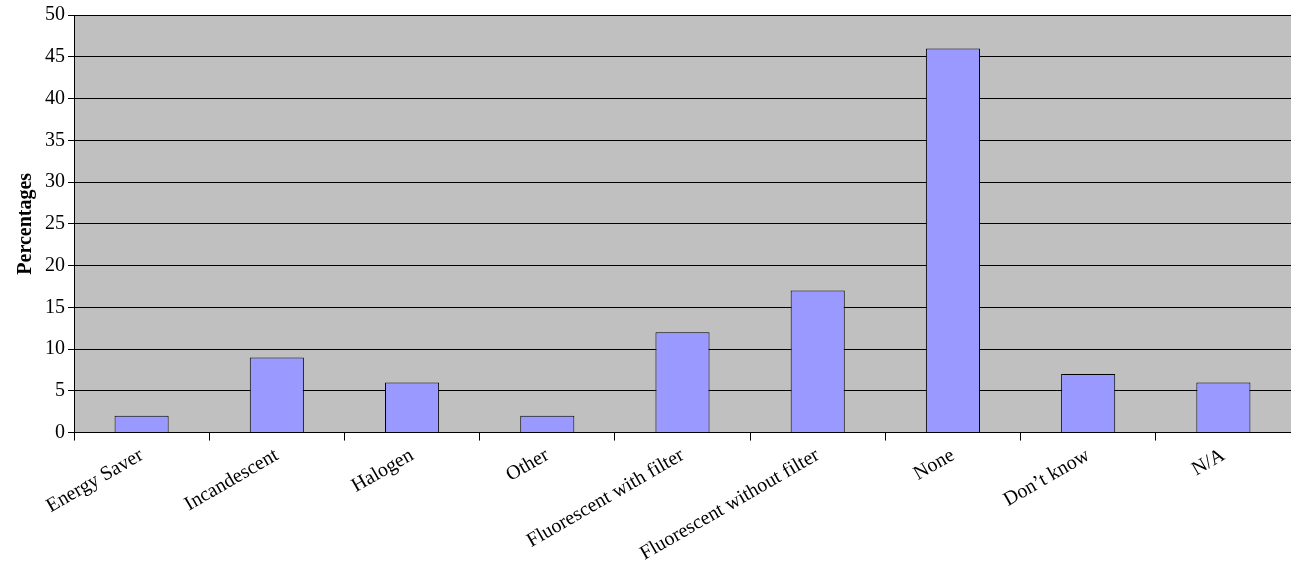 The image size is (1291, 569). What do you see at coordinates (55, 55) in the screenshot?
I see `y-tick-label: 45` at bounding box center [55, 55].